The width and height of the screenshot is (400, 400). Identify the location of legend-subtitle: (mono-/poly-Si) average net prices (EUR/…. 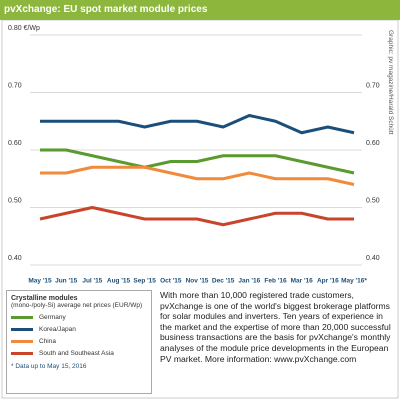
(77, 305).